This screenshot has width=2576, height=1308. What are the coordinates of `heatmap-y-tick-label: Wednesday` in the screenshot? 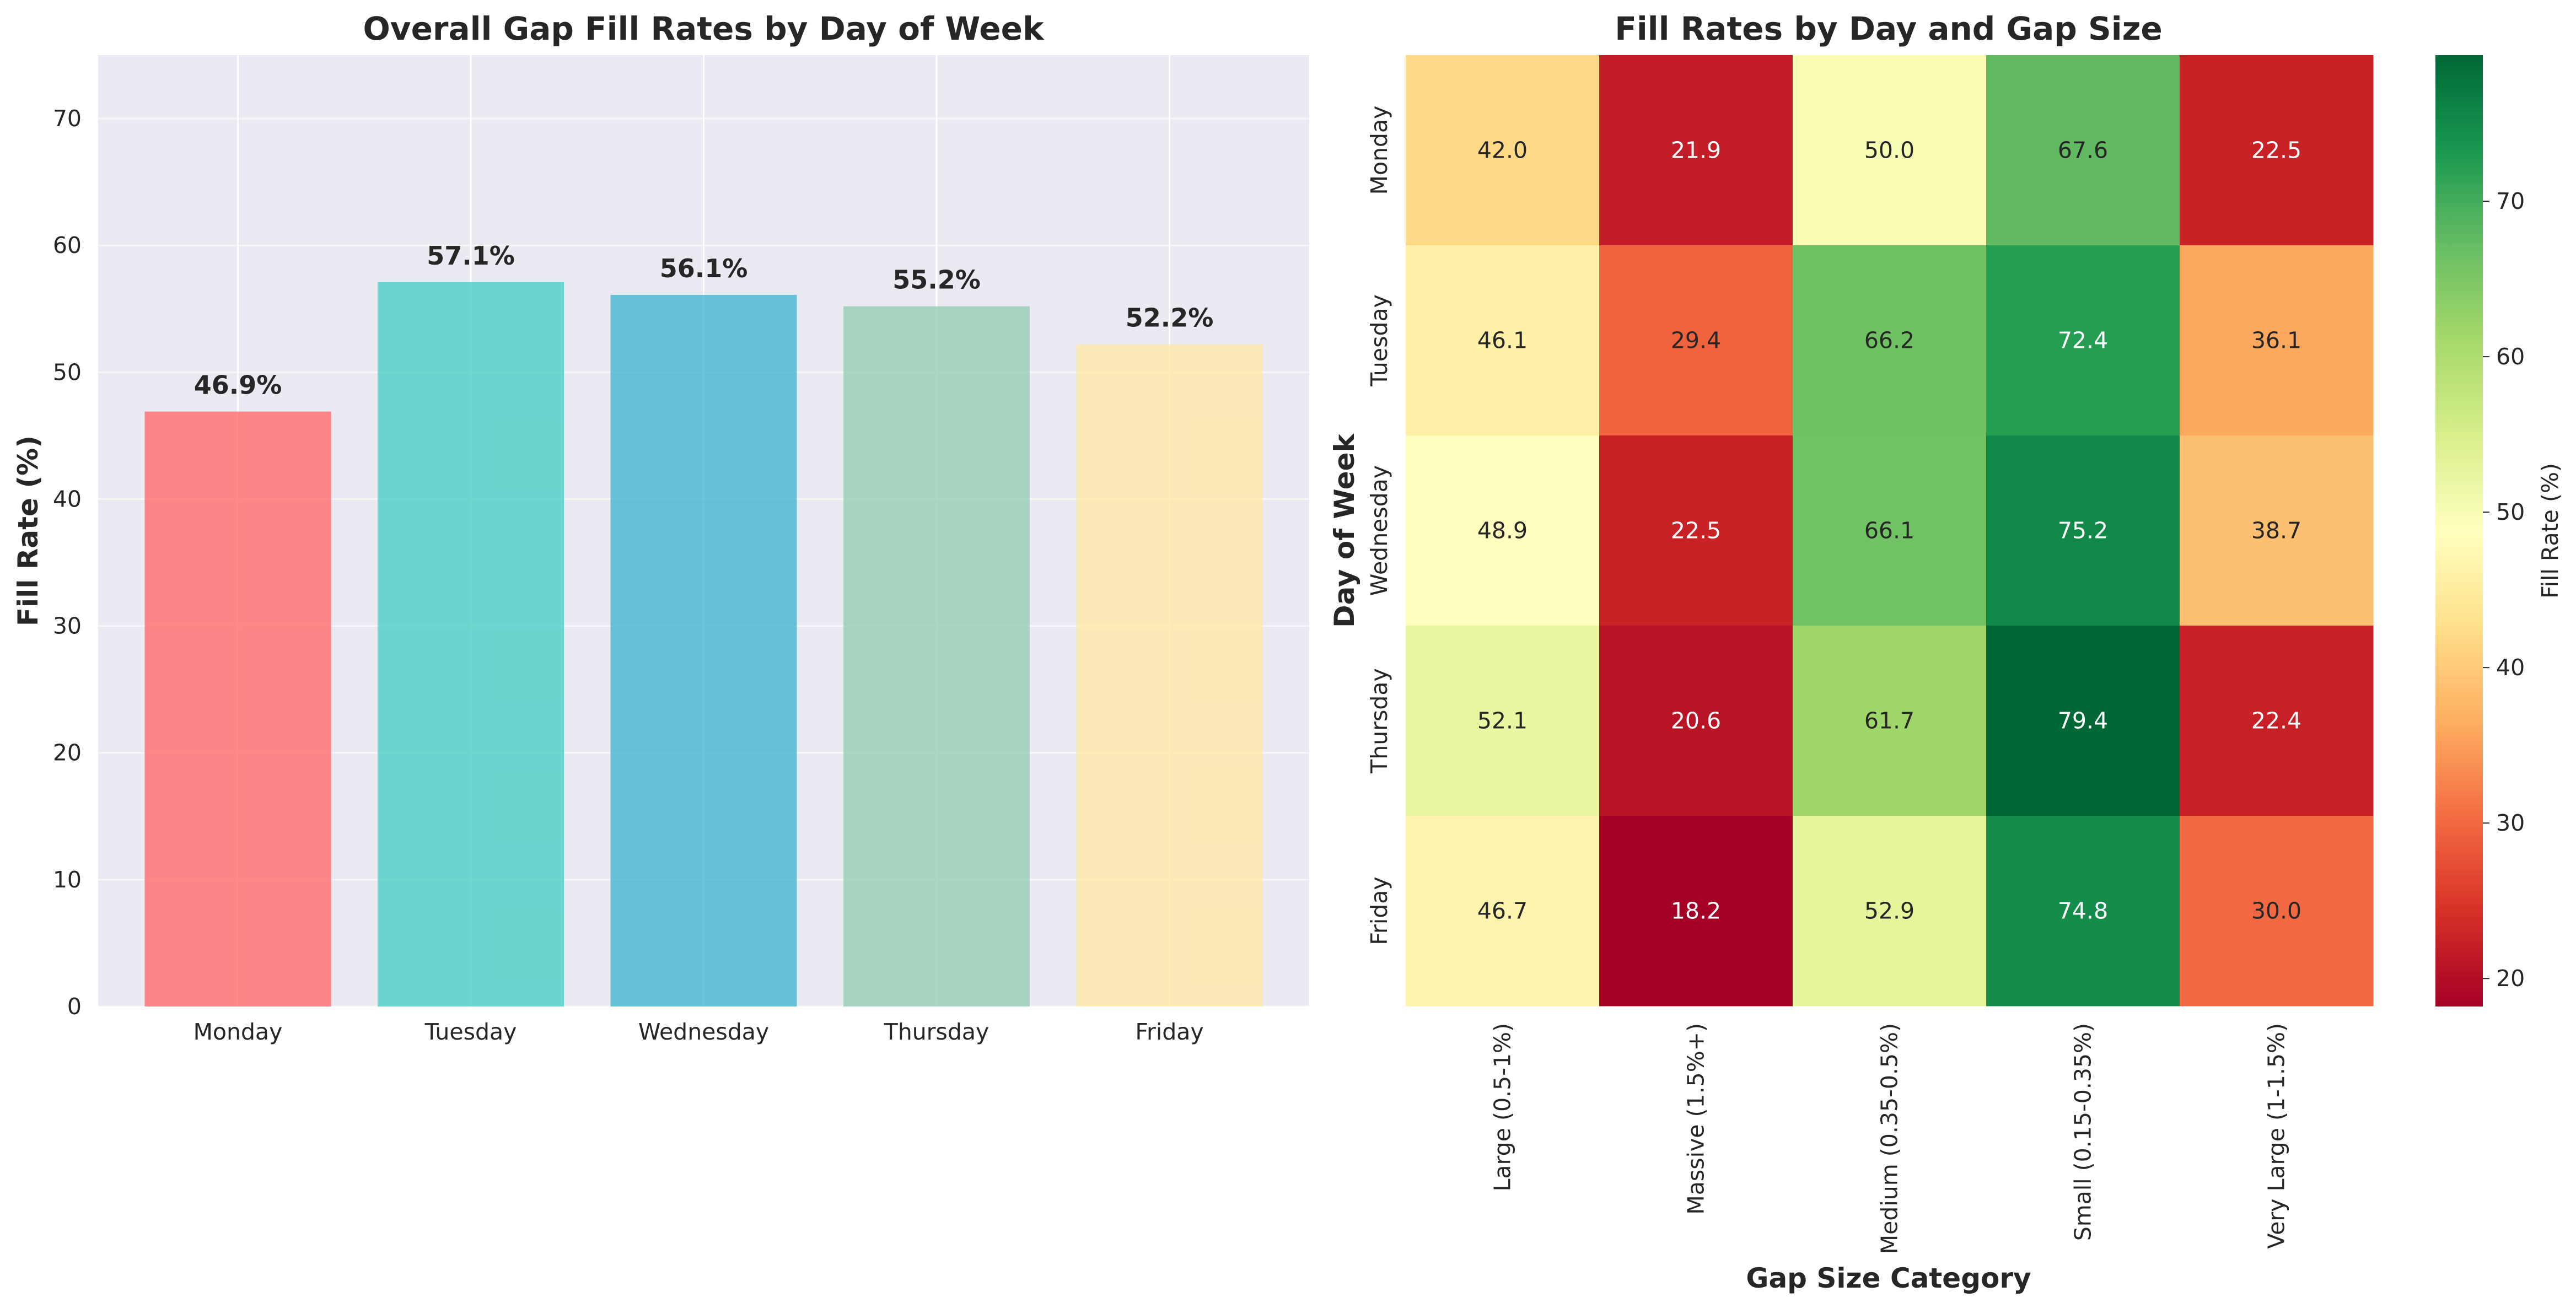 It's located at (1379, 530).